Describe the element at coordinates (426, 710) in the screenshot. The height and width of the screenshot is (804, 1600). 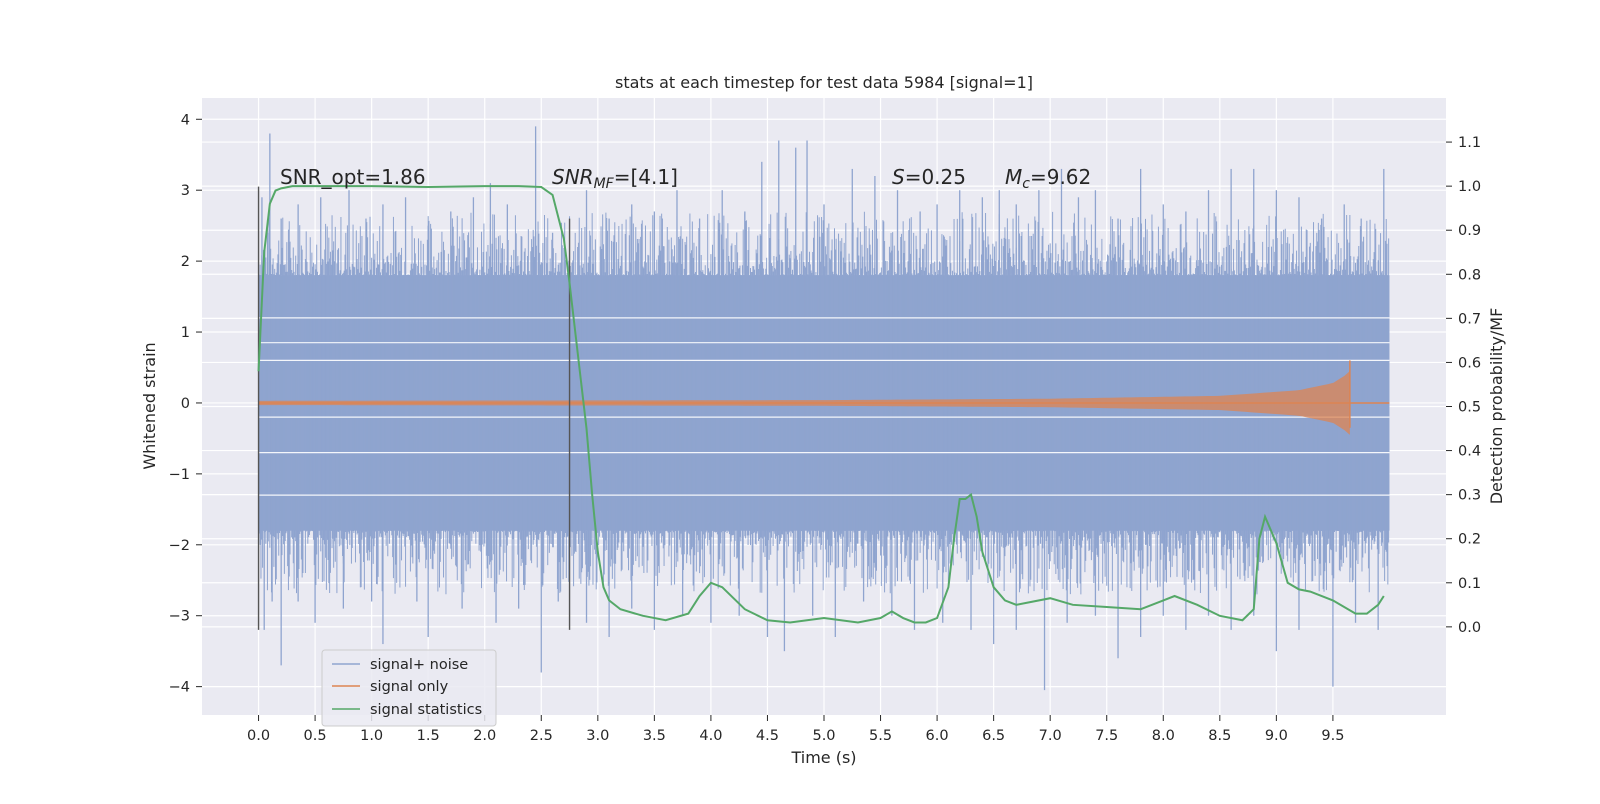
I see `legend-label-signal-statistics: signal statistics` at that location.